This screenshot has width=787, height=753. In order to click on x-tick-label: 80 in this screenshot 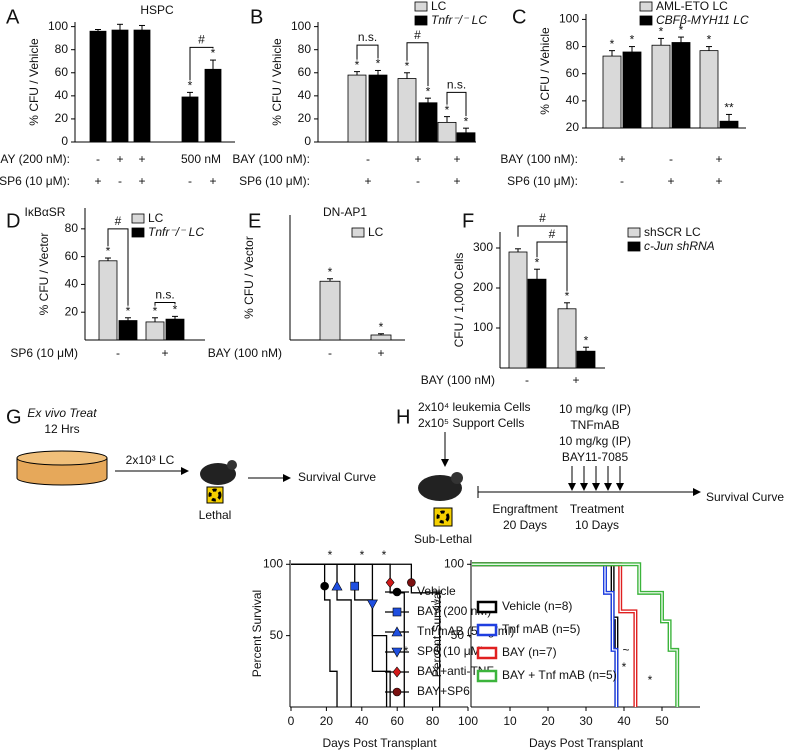, I will do `click(433, 721)`.